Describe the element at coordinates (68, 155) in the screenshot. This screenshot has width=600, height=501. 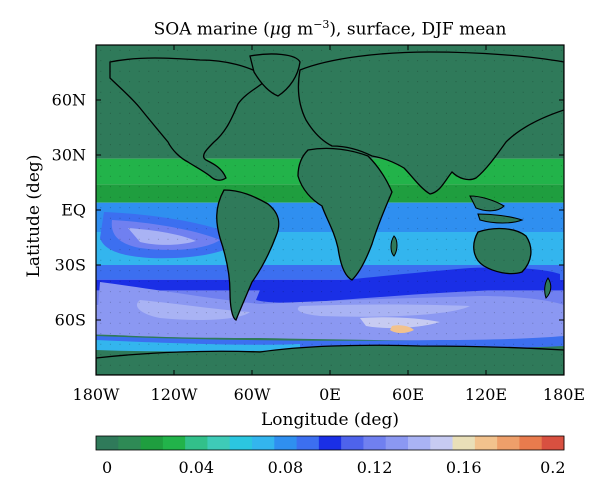
I see `y-tick-label: 30N` at that location.